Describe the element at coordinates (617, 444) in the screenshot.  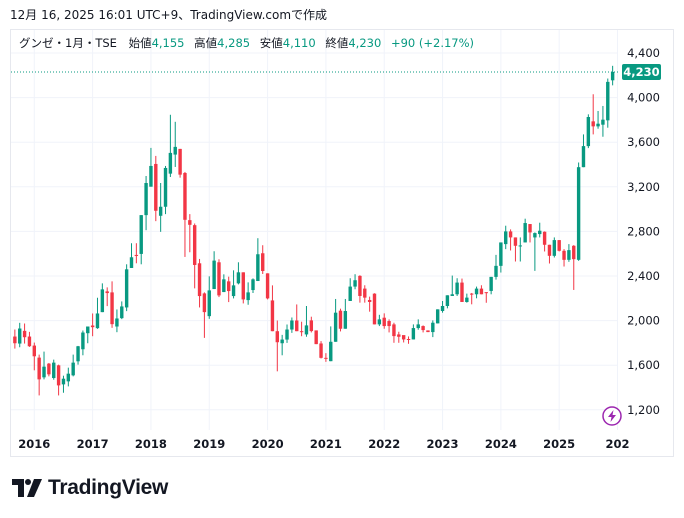
I see `time-tick-label: 202` at that location.